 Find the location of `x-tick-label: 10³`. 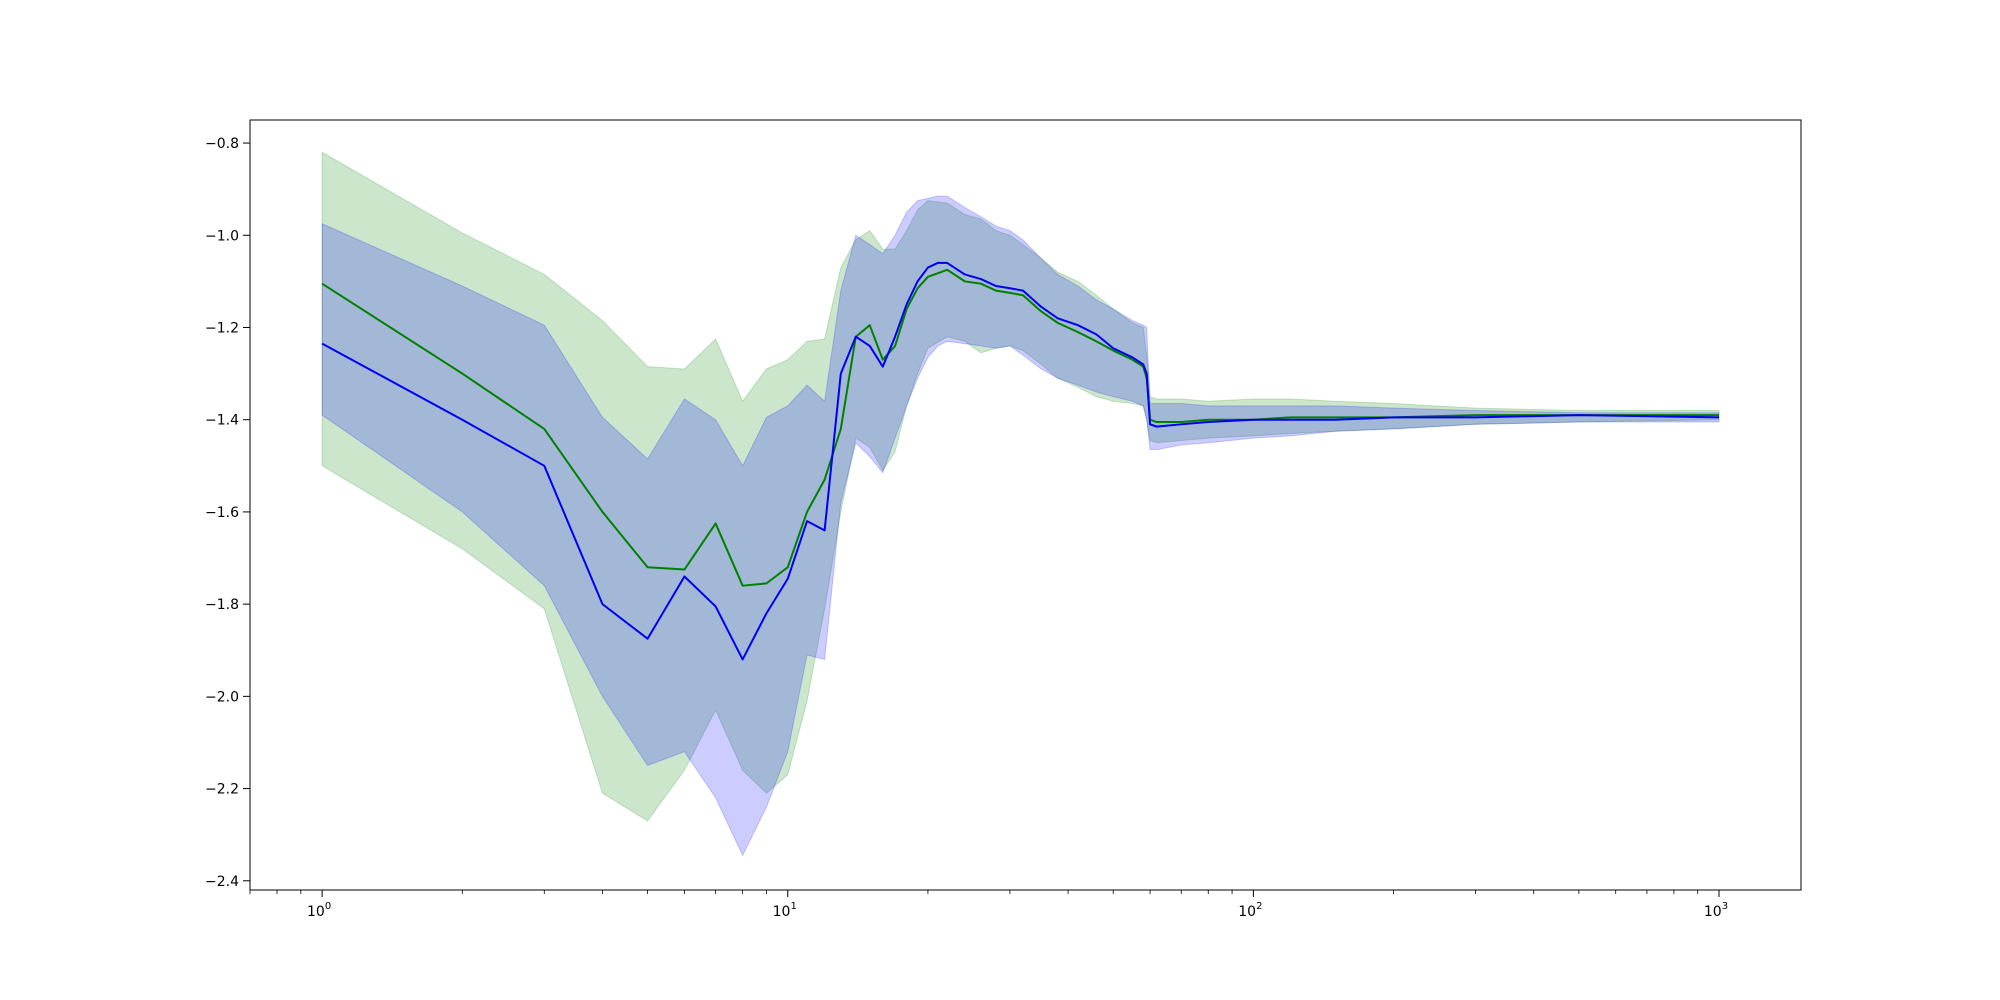

x-tick-label: 10³ is located at coordinates (1716, 910).